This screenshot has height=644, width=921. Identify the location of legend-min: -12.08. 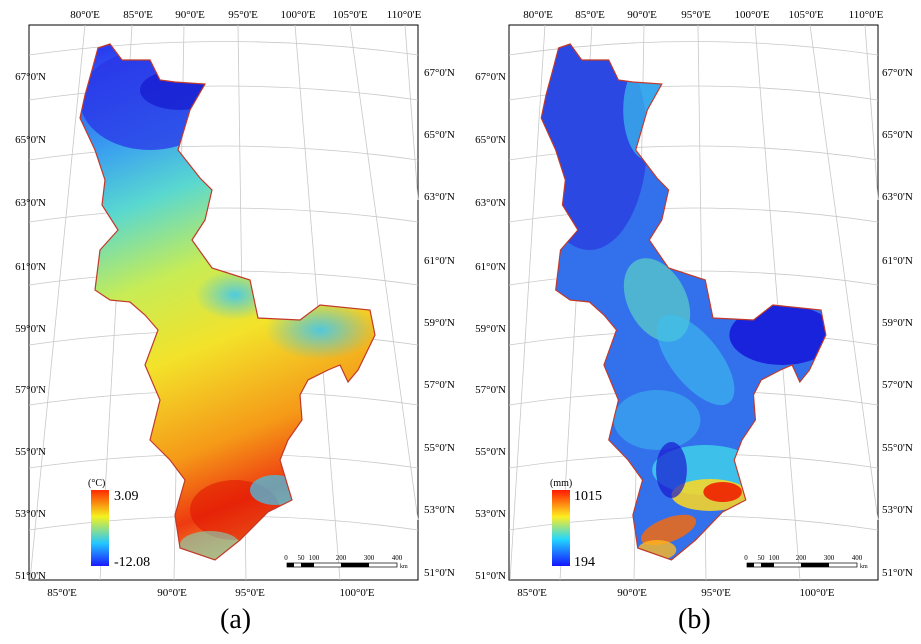
(132, 562).